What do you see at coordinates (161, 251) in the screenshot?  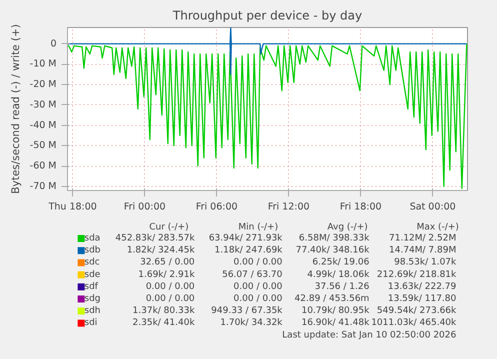 I see `text: 1.82k/ 324.45k` at bounding box center [161, 251].